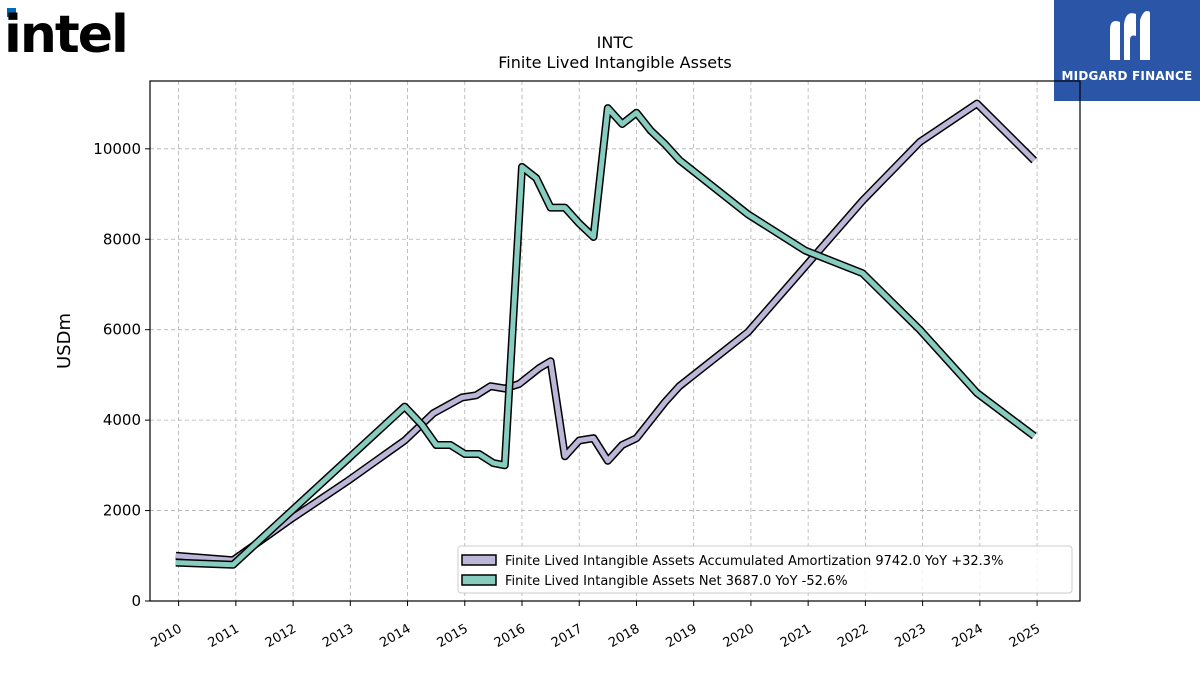 The width and height of the screenshot is (1200, 675). What do you see at coordinates (853, 636) in the screenshot?
I see `x-tick-label: 2022` at bounding box center [853, 636].